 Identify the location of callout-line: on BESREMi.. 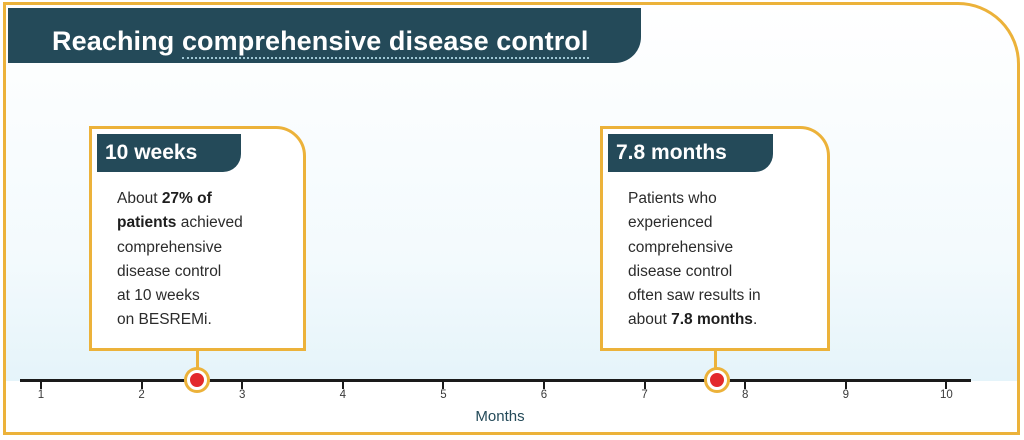
(180, 320).